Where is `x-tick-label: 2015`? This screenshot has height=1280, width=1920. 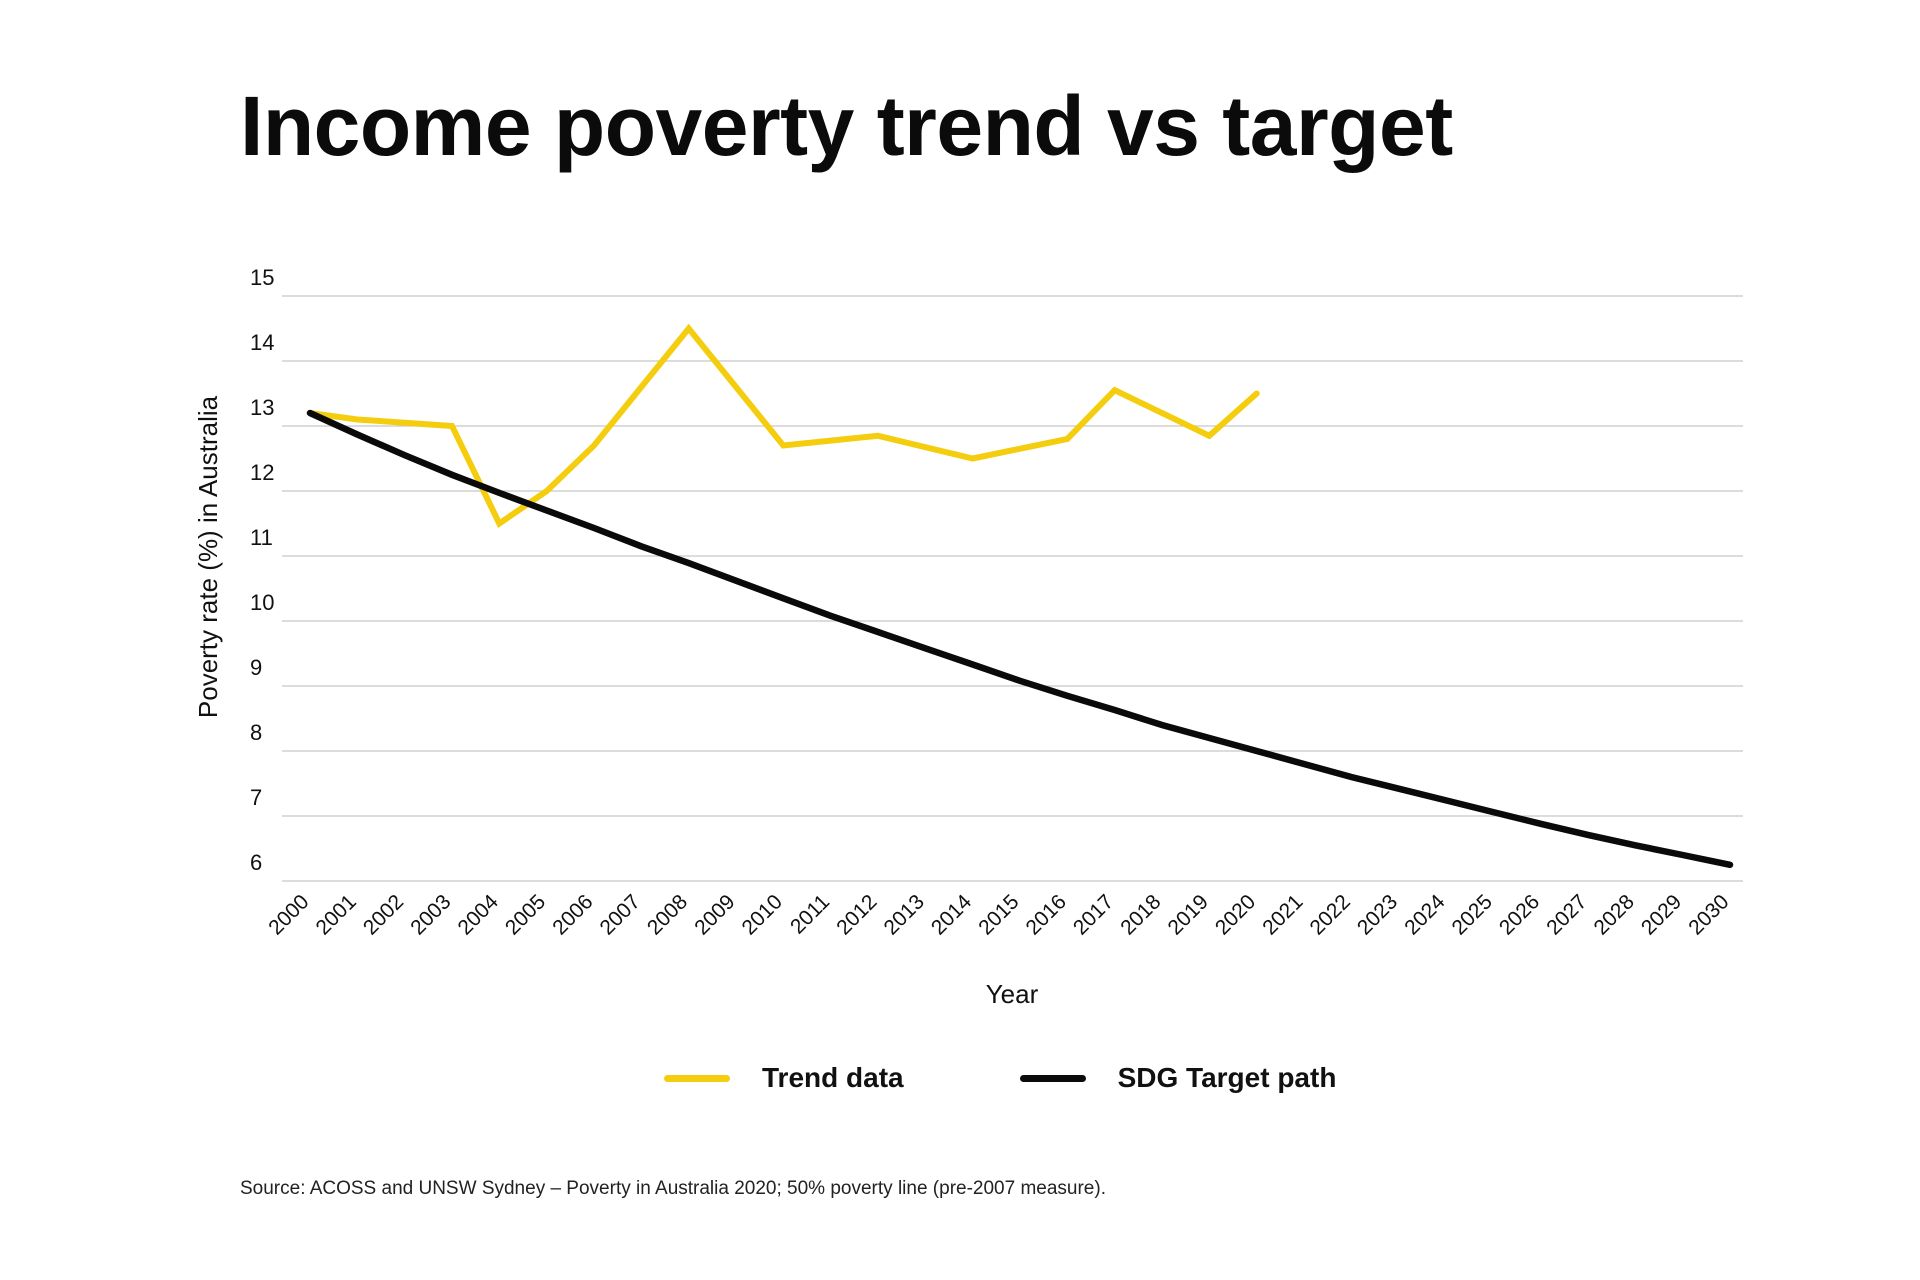
x-tick-label: 2015 is located at coordinates (998, 914).